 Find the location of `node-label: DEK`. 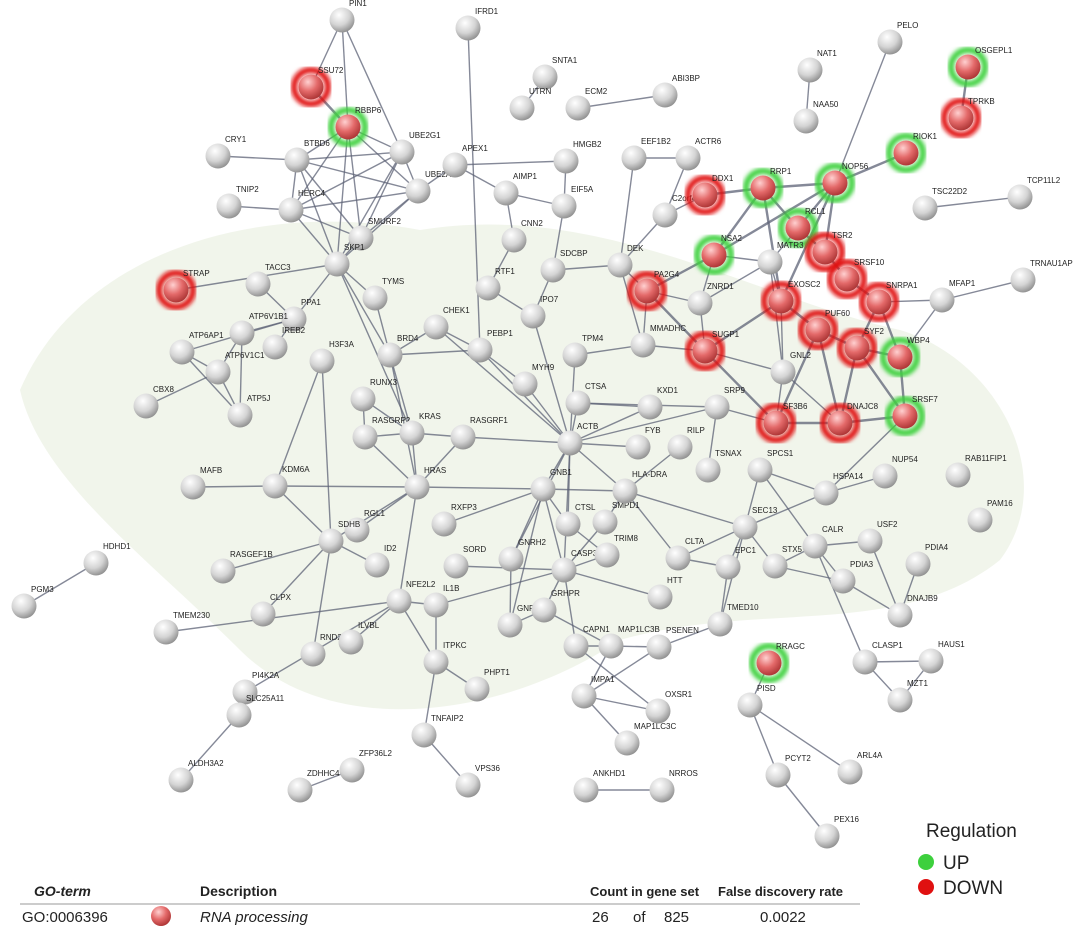

node-label: DEK is located at coordinates (635, 248).